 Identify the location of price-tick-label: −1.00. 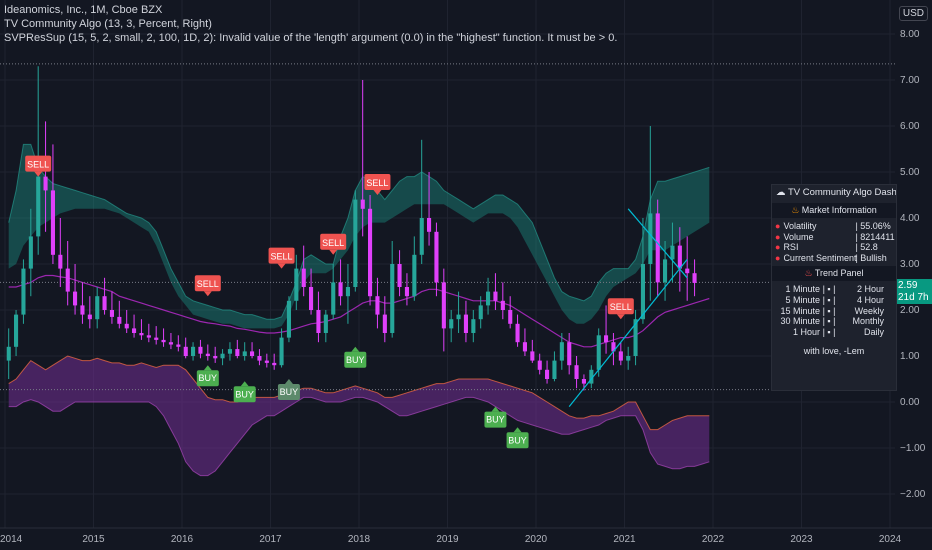
(913, 448).